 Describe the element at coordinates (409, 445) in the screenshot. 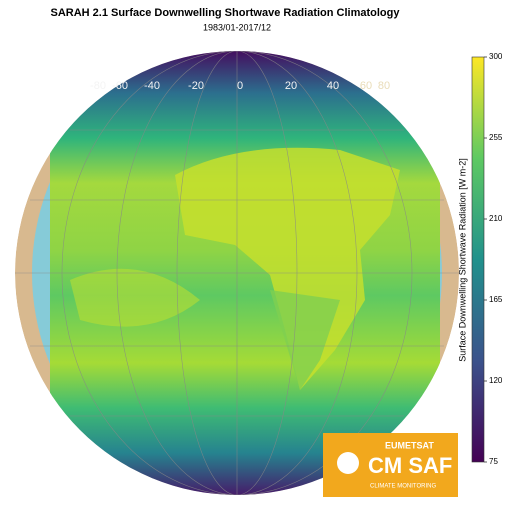

I see `logo-org: EUMETSAT` at that location.